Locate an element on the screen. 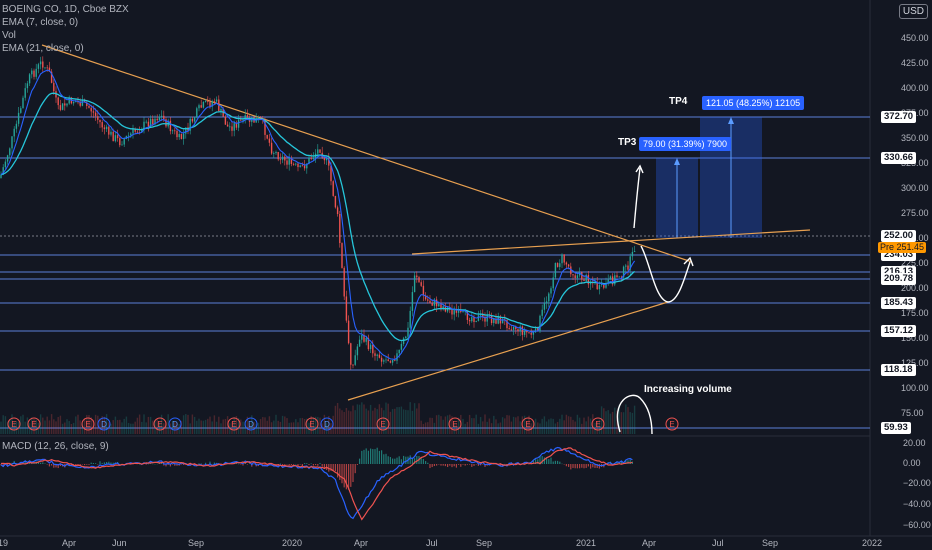 This screenshot has height=550, width=932. volume-legend: Vol is located at coordinates (9, 35).